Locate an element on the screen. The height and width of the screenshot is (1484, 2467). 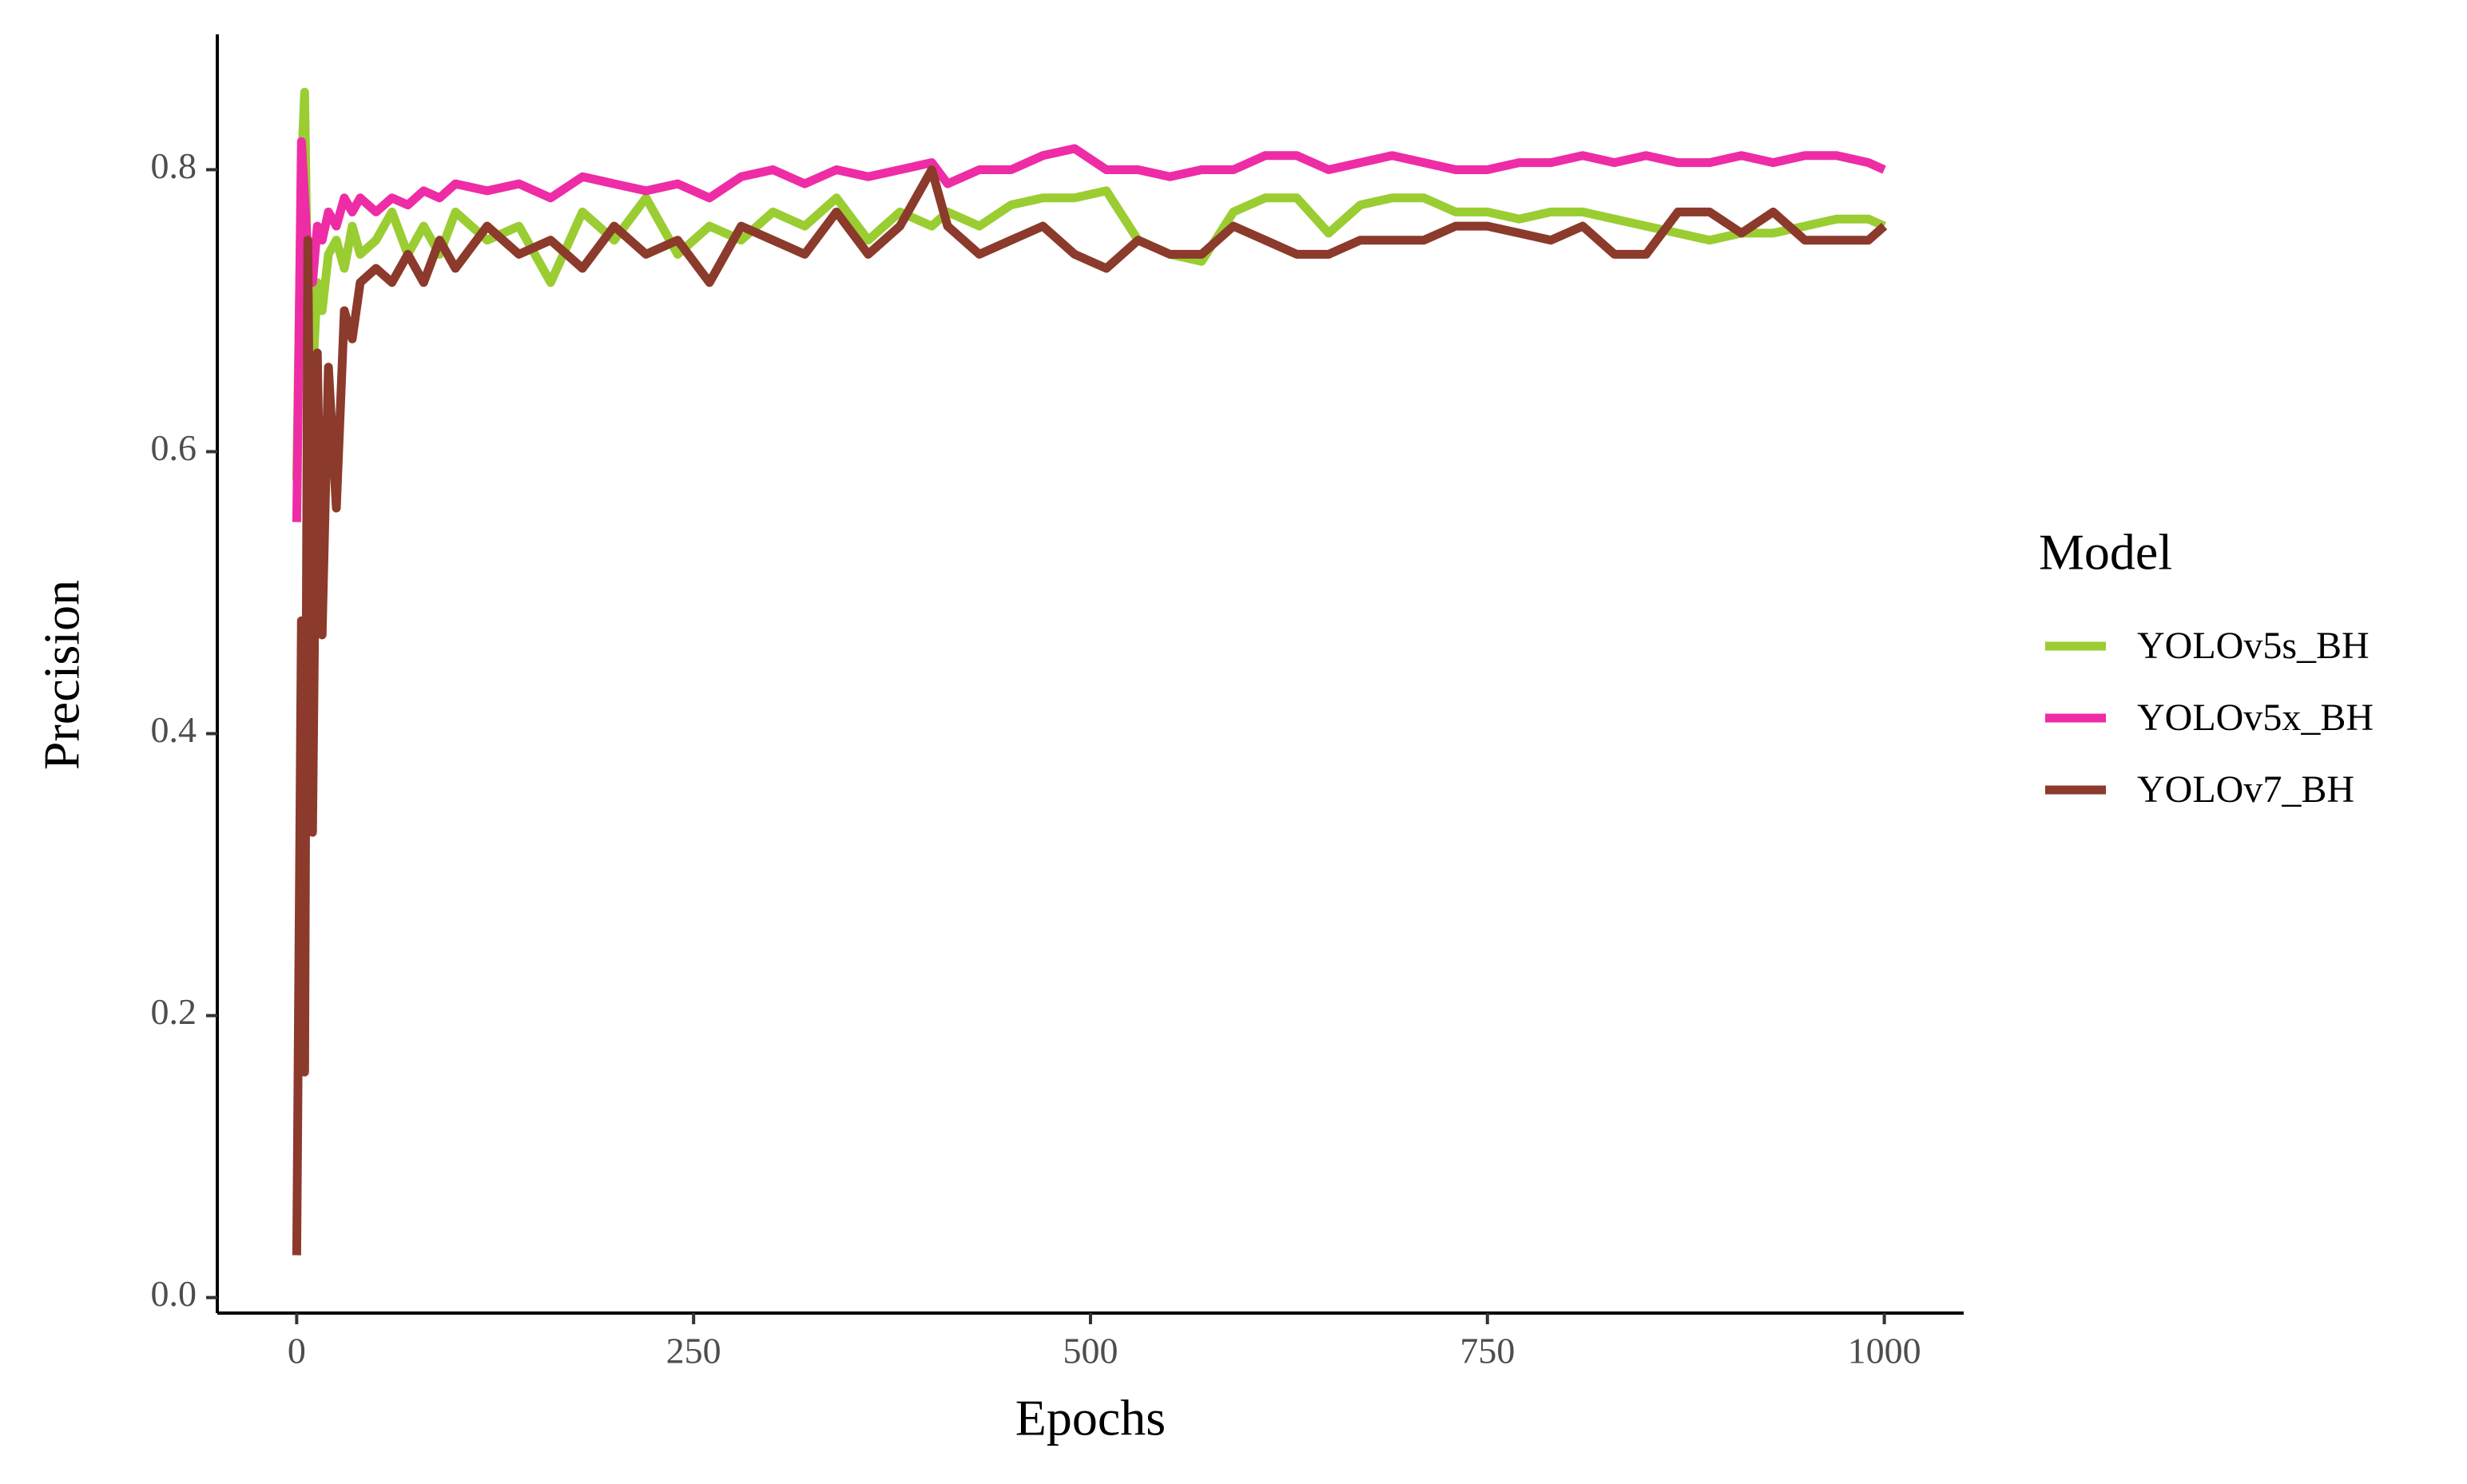
x-tick-label: 0 is located at coordinates (297, 1351).